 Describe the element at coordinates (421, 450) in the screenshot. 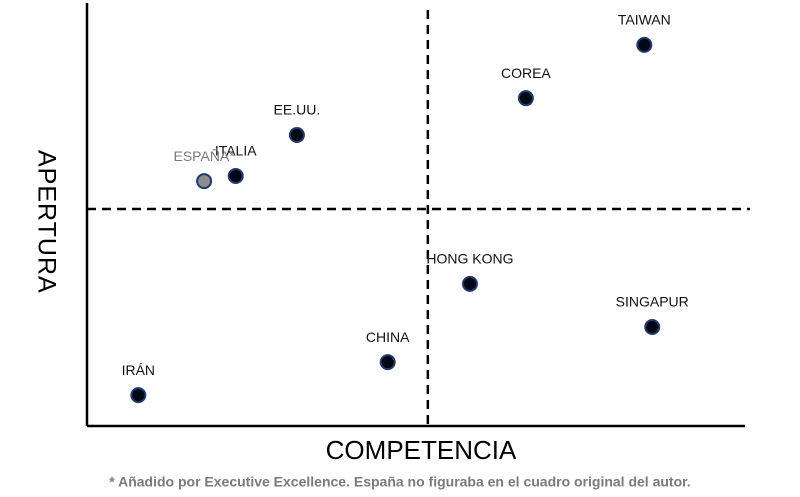

I see `x-axis-title: COMPETENCIA` at that location.